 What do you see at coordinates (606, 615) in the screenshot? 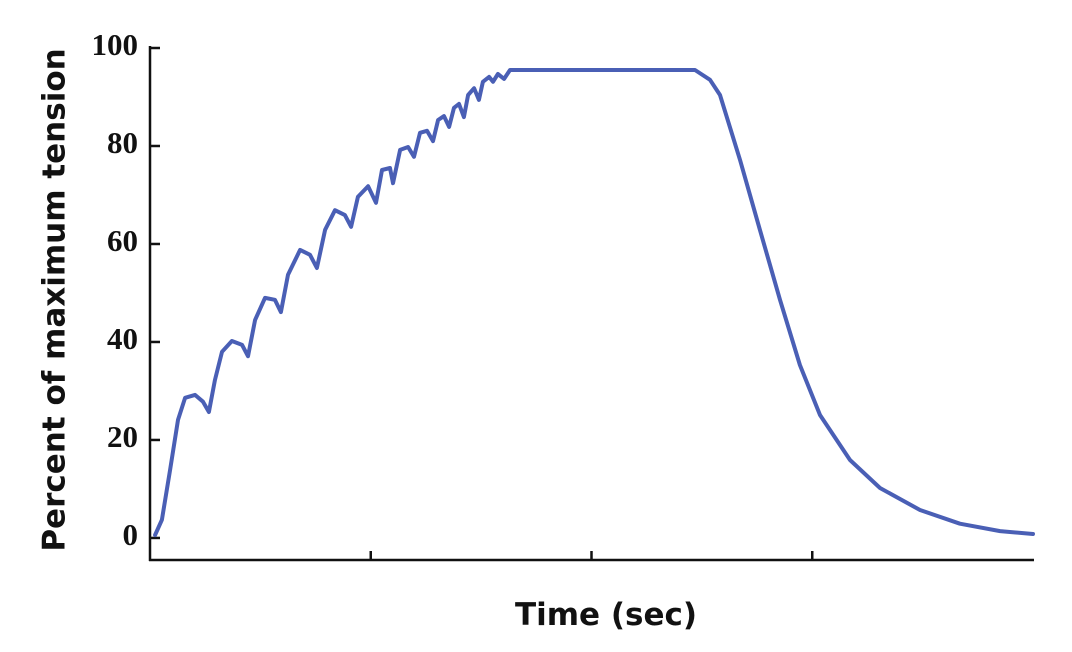
I see `x-axis-title: Time (sec)` at bounding box center [606, 615].